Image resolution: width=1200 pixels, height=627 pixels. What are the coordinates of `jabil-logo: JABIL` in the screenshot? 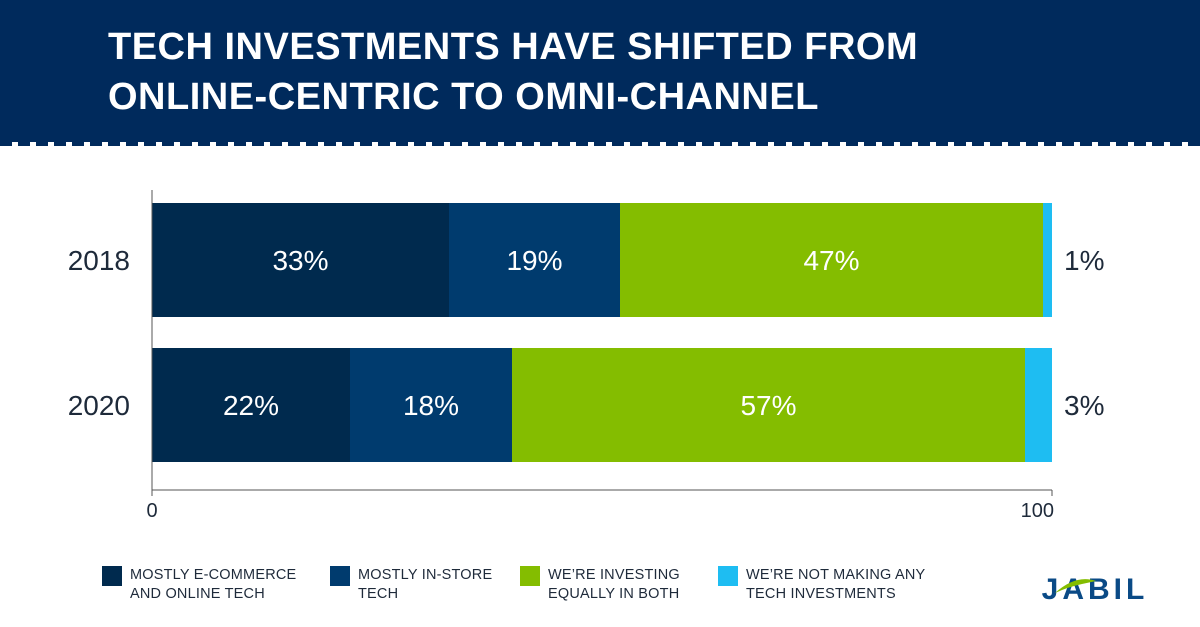 It's located at (1095, 588).